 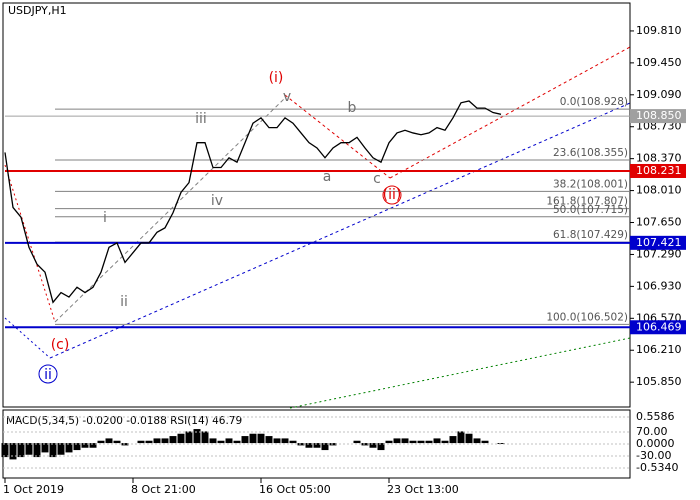 I want to click on fibo-label: 161.8(107.807), so click(x=587, y=202).